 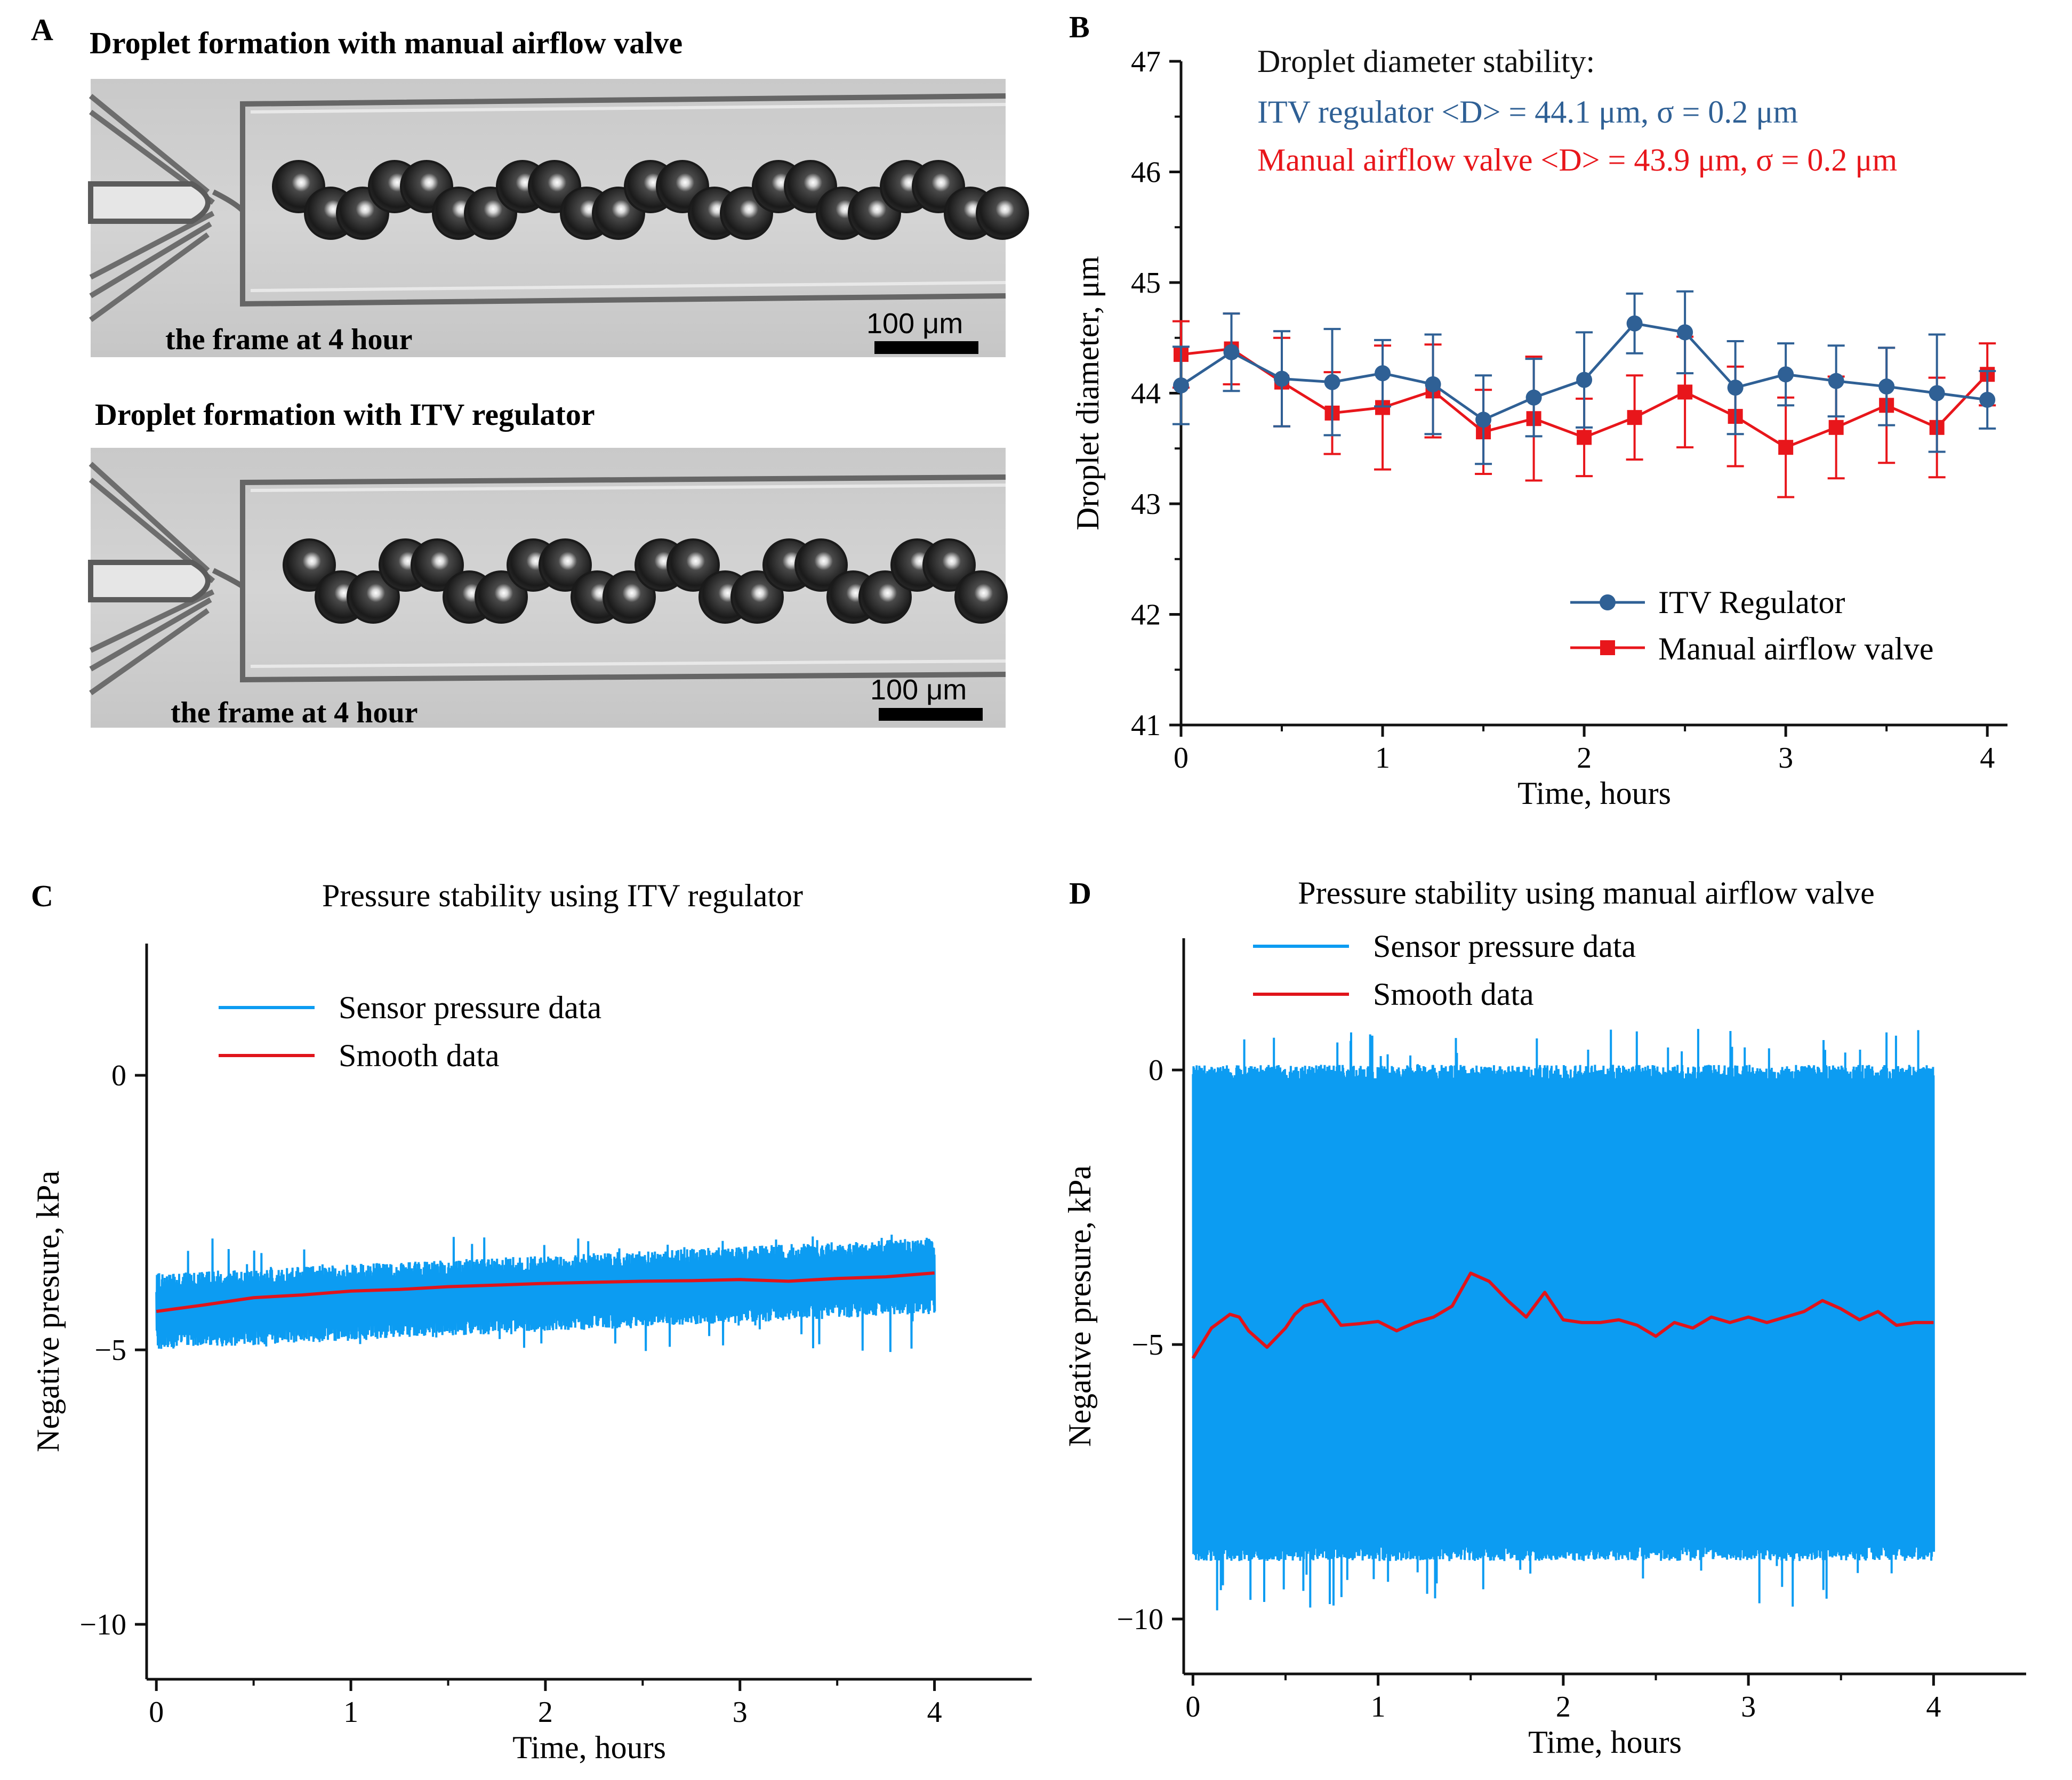 I want to click on legend-marker-itv, so click(x=1608, y=602).